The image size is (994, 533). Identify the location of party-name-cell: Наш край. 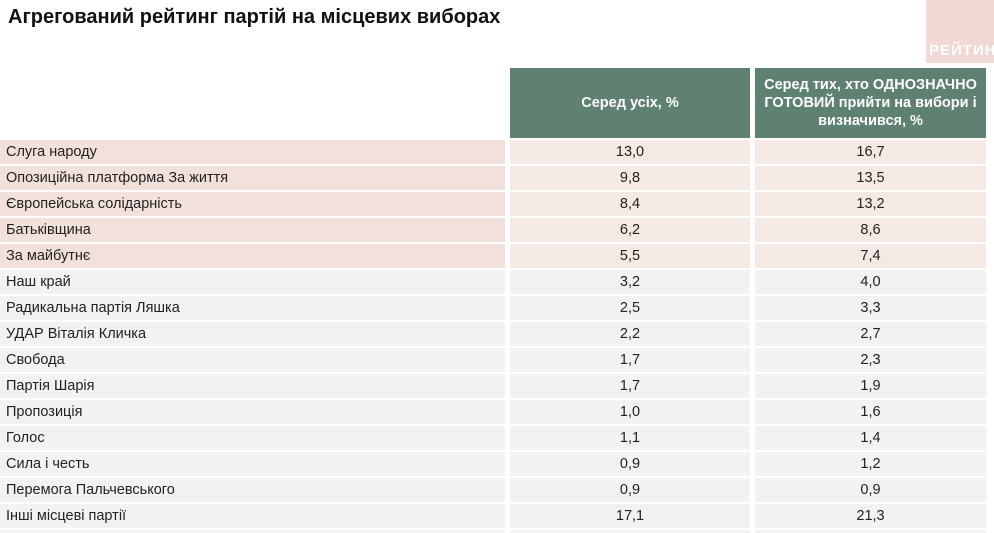
(252, 282).